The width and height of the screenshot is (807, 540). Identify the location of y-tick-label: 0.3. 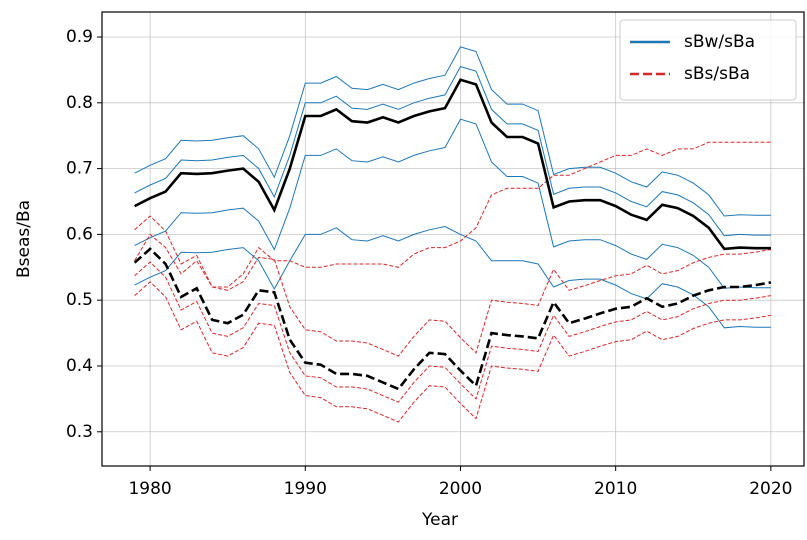
(79, 432).